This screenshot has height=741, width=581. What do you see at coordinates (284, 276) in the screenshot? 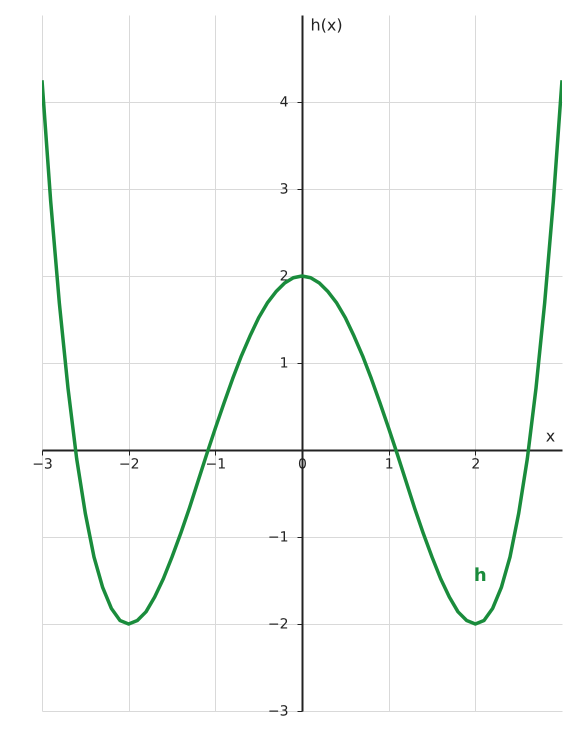
I see `y-tick-label: 2` at bounding box center [284, 276].